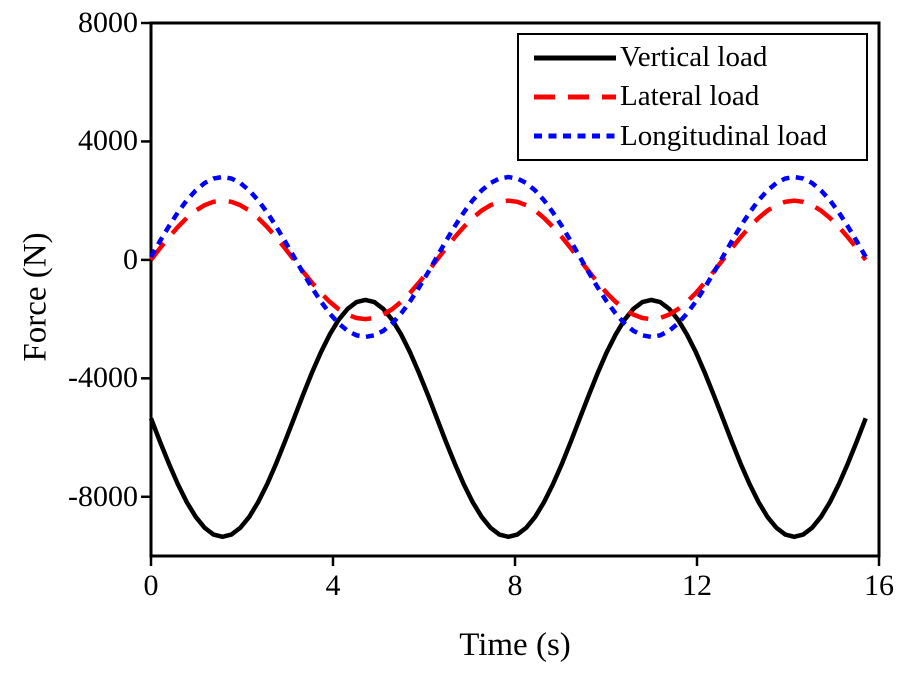 This screenshot has height=678, width=898. Describe the element at coordinates (515, 645) in the screenshot. I see `x-axis-title: Time (s)` at that location.